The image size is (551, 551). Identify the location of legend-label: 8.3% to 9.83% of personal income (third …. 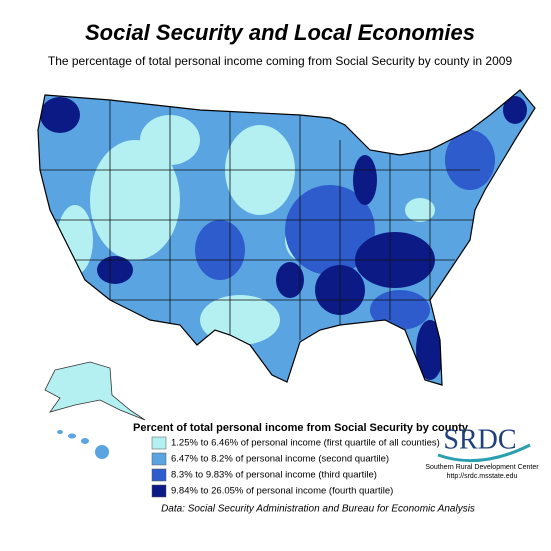
(274, 475).